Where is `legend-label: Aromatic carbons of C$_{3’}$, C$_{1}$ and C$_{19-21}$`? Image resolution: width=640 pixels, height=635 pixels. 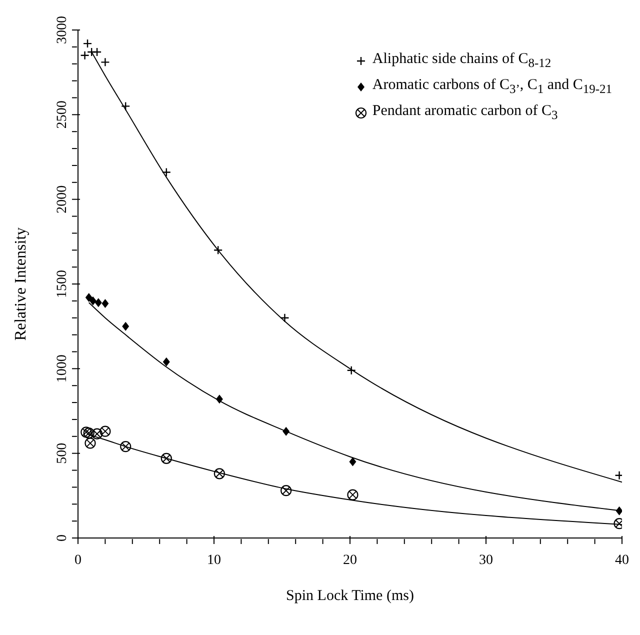
legend-label: Aromatic carbons of C$_{3’}$, C$_{1}$ and C$_{19-21}$ is located at coordinates (492, 87).